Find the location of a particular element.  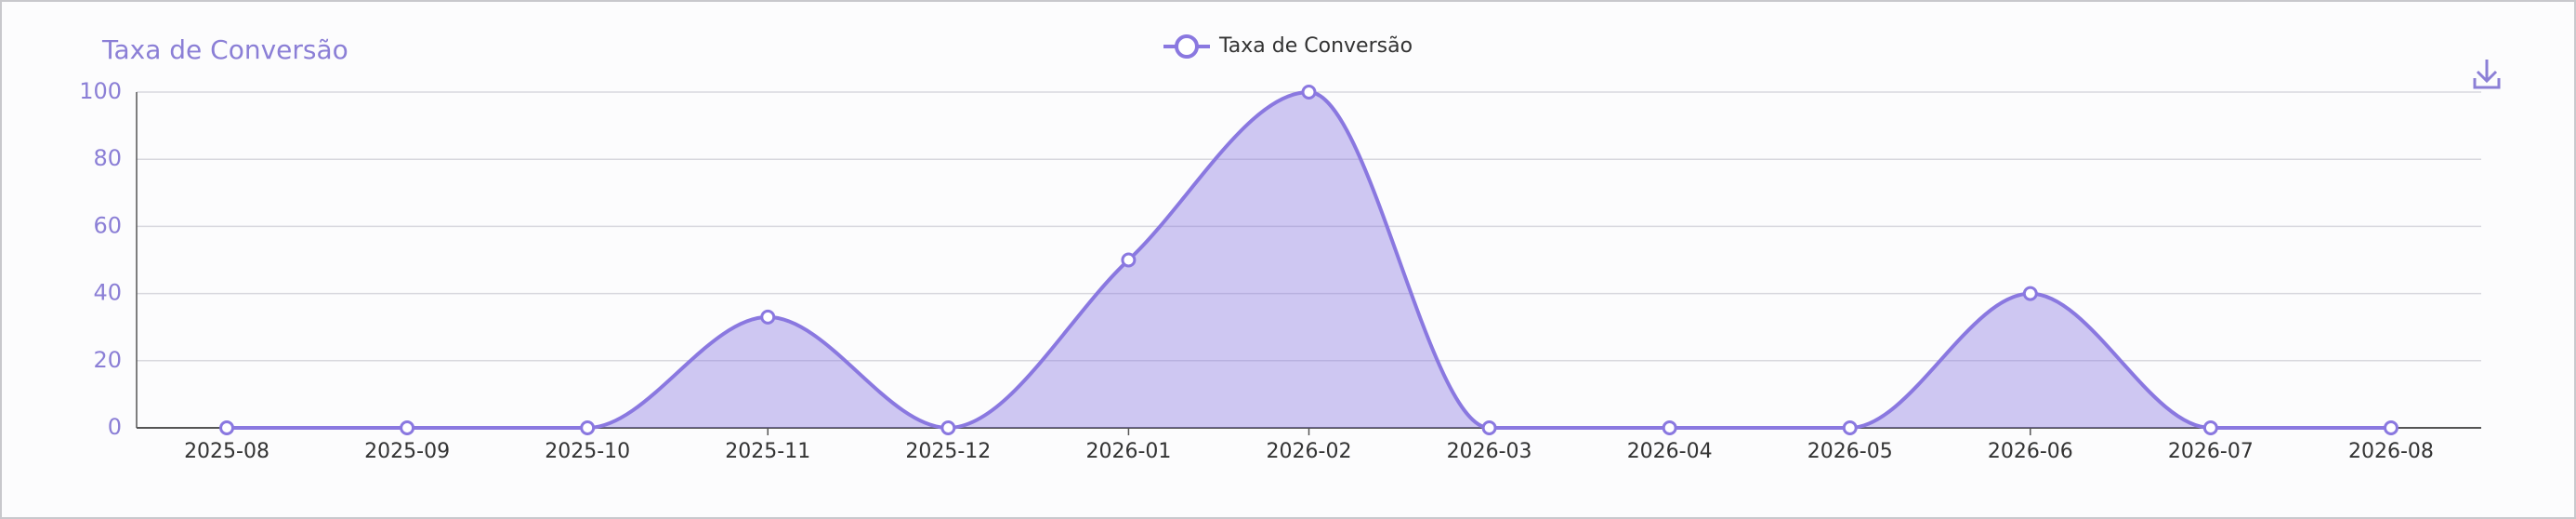

x-tick-label: 2026-03 is located at coordinates (1489, 451).